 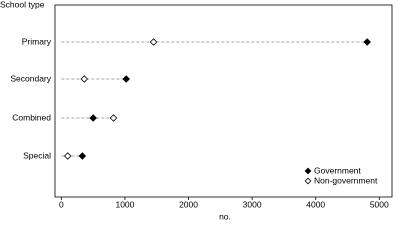 I want to click on y-axis-label: School type, so click(x=22, y=4).